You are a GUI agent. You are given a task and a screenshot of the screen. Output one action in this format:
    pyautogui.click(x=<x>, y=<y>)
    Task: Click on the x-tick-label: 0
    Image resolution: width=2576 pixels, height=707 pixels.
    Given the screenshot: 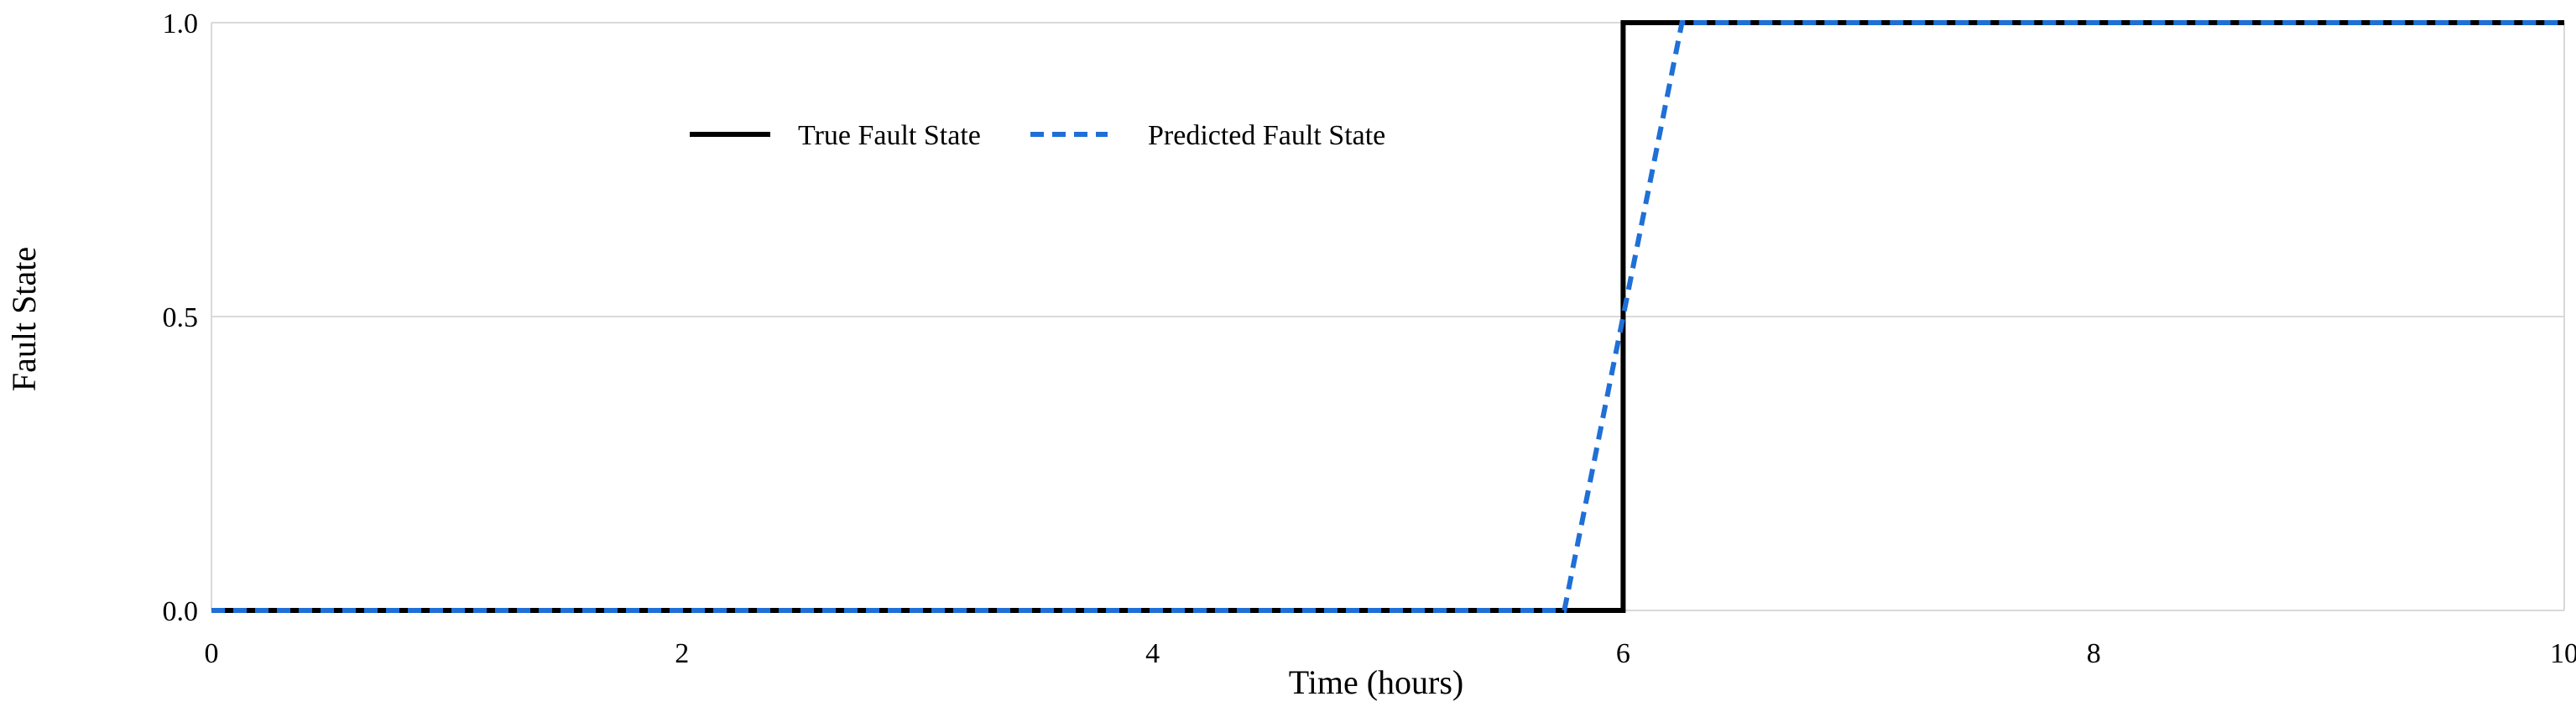 What is the action you would take?
    pyautogui.click(x=212, y=654)
    